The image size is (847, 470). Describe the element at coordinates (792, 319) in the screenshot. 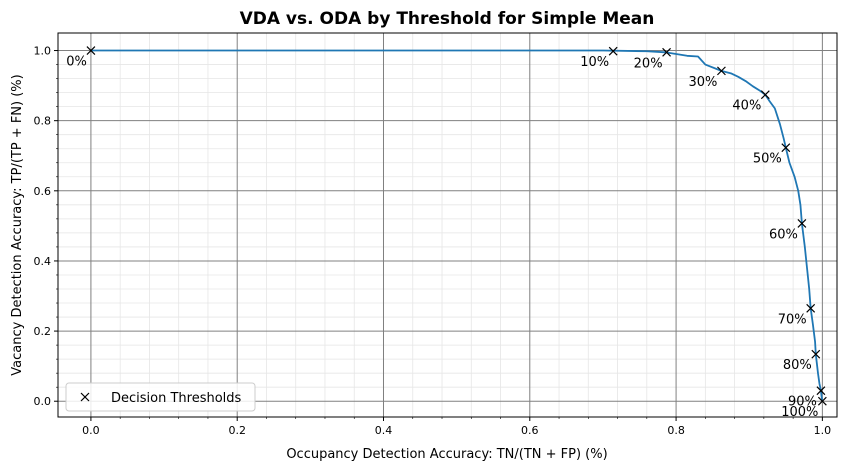

I see `threshold-label: 70%` at that location.